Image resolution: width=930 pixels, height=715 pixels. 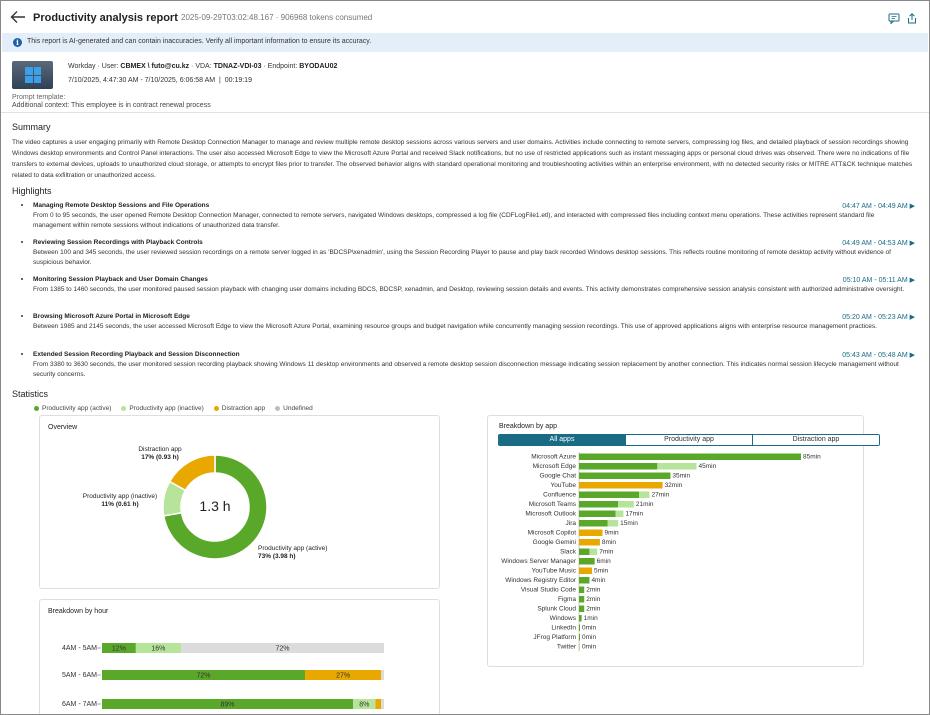 What do you see at coordinates (609, 542) in the screenshot?
I see `app-total-label: 8min` at bounding box center [609, 542].